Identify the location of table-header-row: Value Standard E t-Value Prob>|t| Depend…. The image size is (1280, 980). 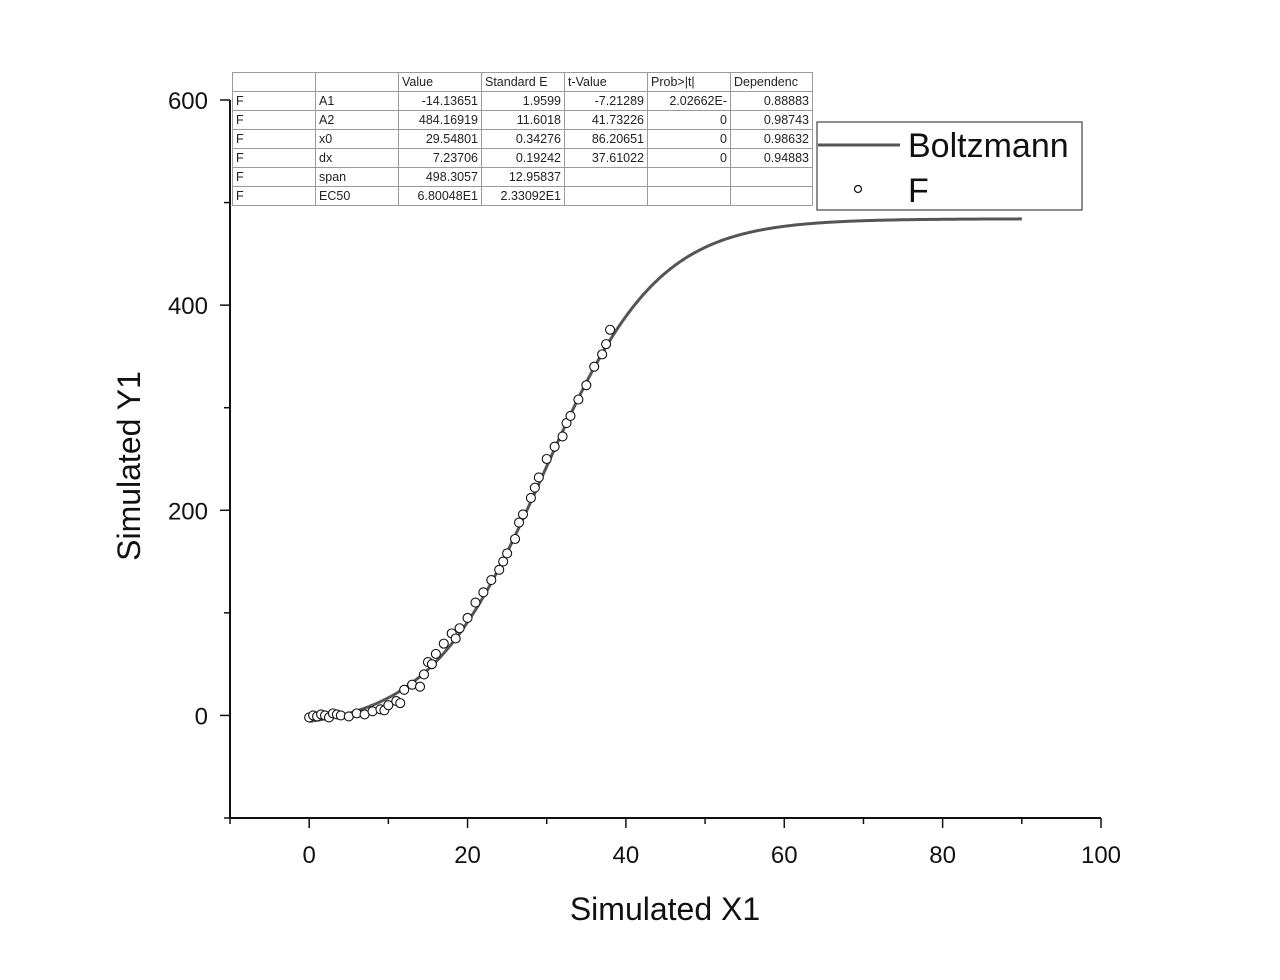
(522, 82).